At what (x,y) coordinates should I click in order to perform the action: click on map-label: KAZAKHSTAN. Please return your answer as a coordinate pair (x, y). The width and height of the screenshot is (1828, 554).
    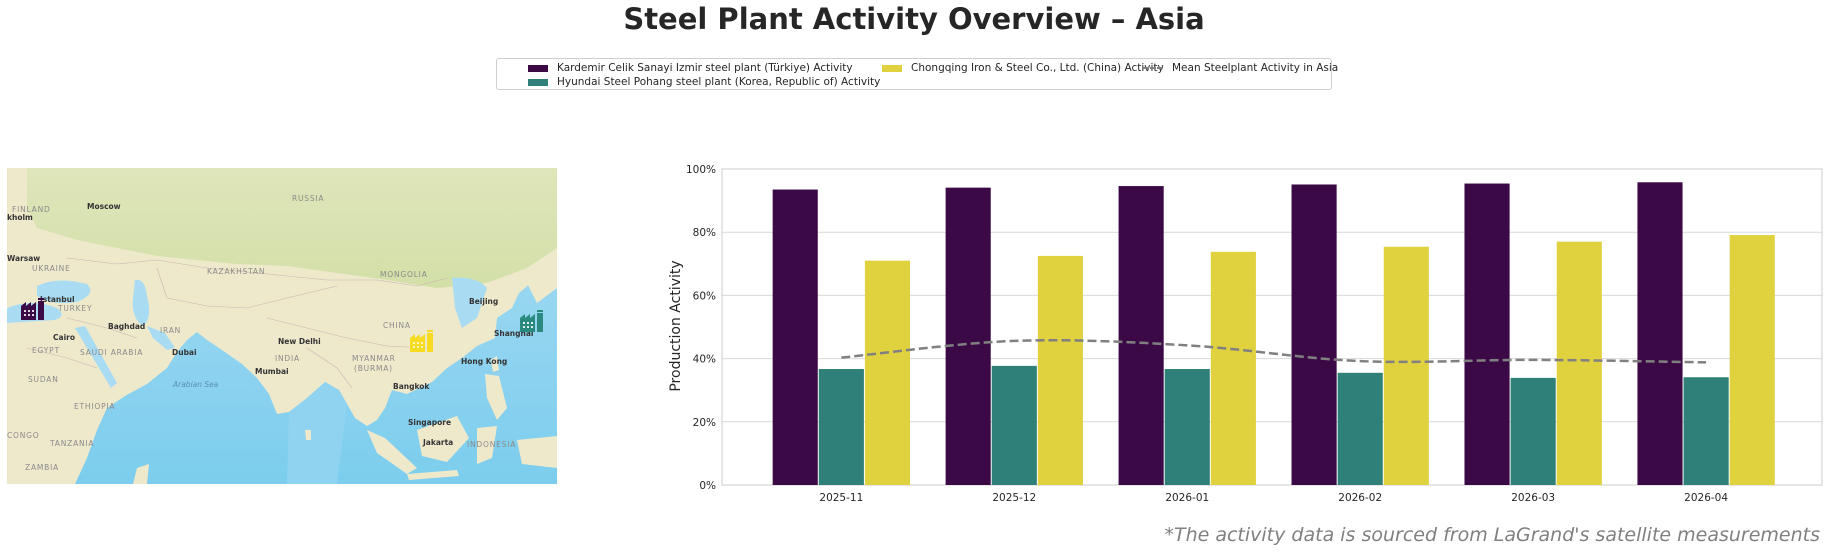
    Looking at the image, I should click on (236, 271).